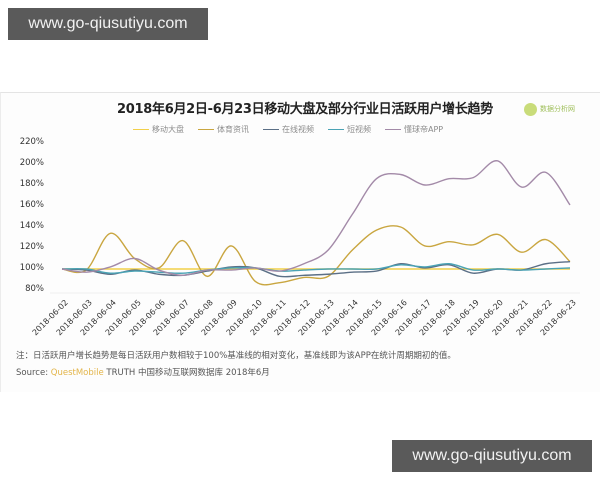  Describe the element at coordinates (31, 163) in the screenshot. I see `y-tick-label: 200%` at that location.